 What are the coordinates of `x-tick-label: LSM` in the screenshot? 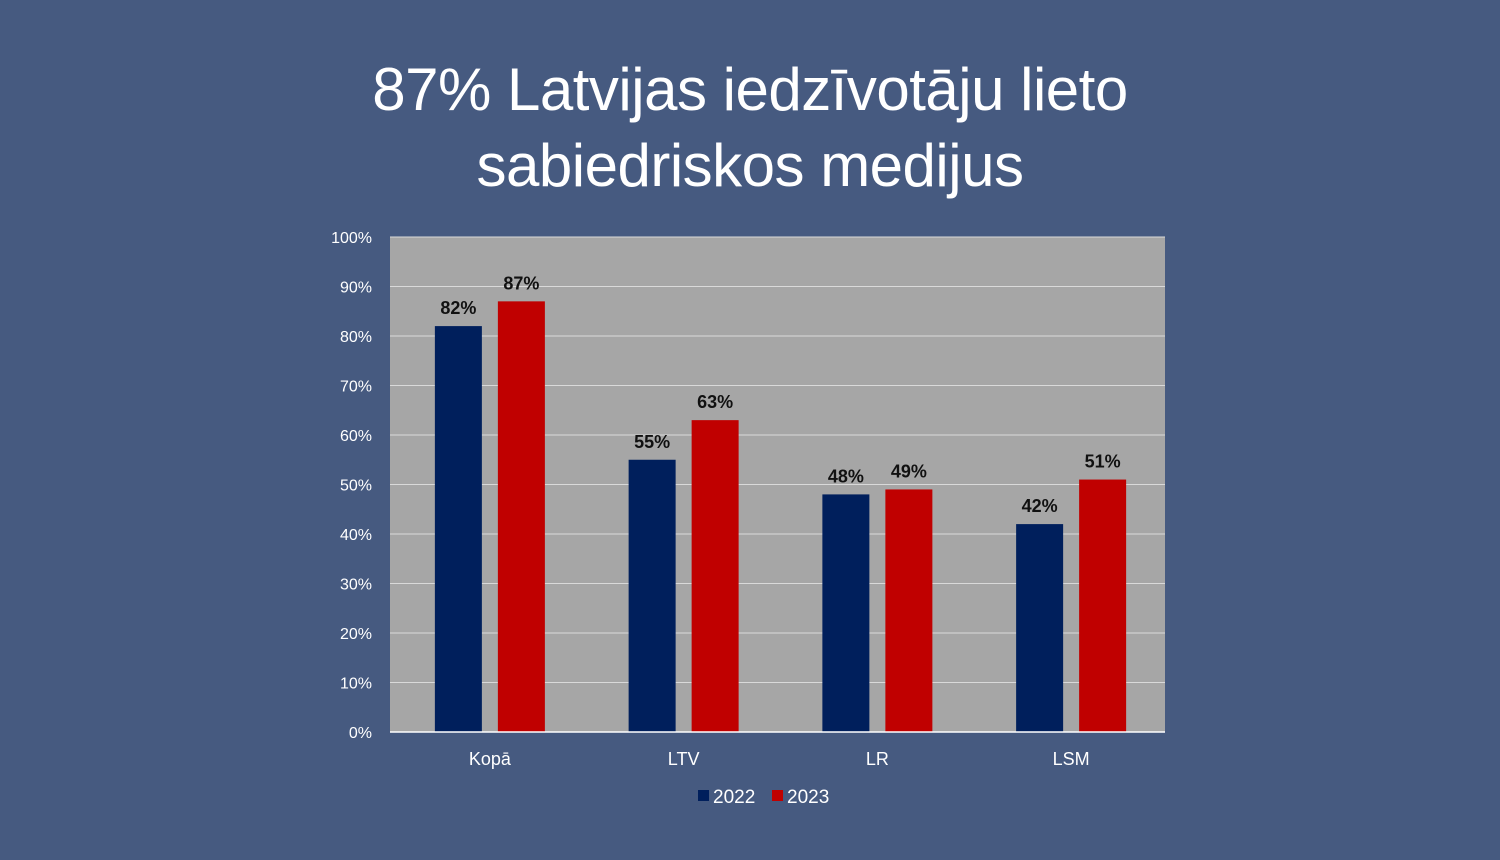 It's located at (1071, 759).